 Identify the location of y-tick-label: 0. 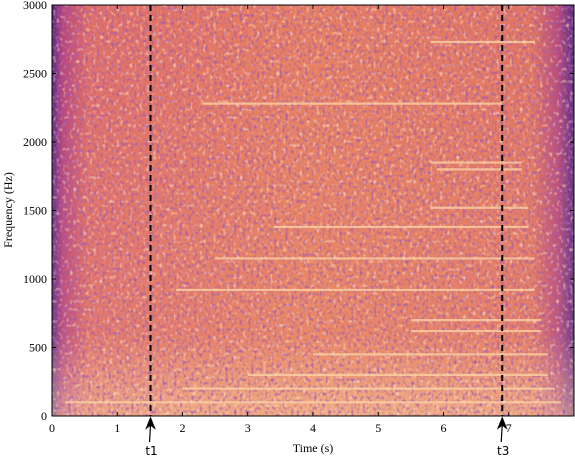
(44, 416).